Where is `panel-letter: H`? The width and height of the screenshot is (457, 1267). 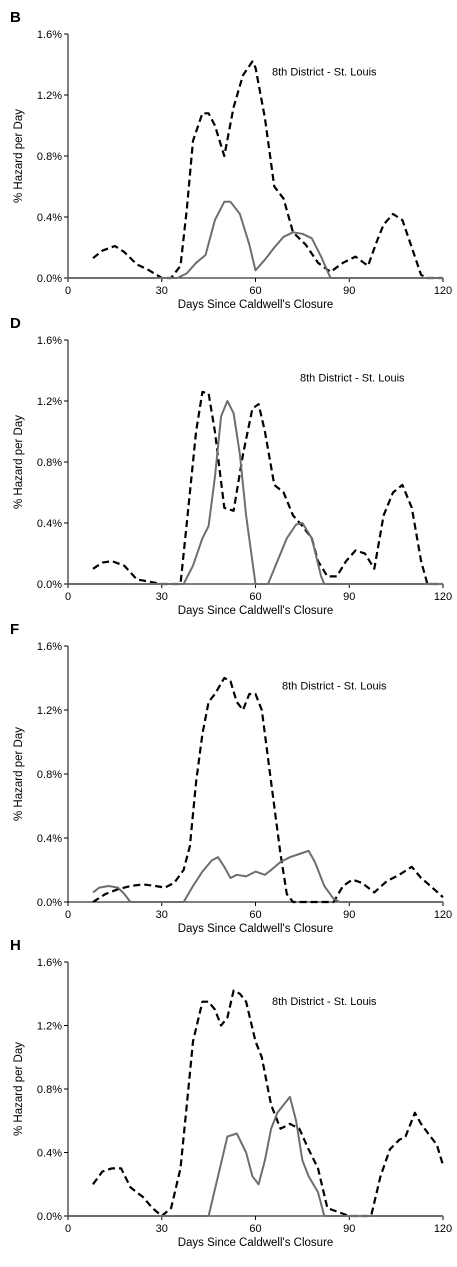
panel-letter: H is located at coordinates (15, 945).